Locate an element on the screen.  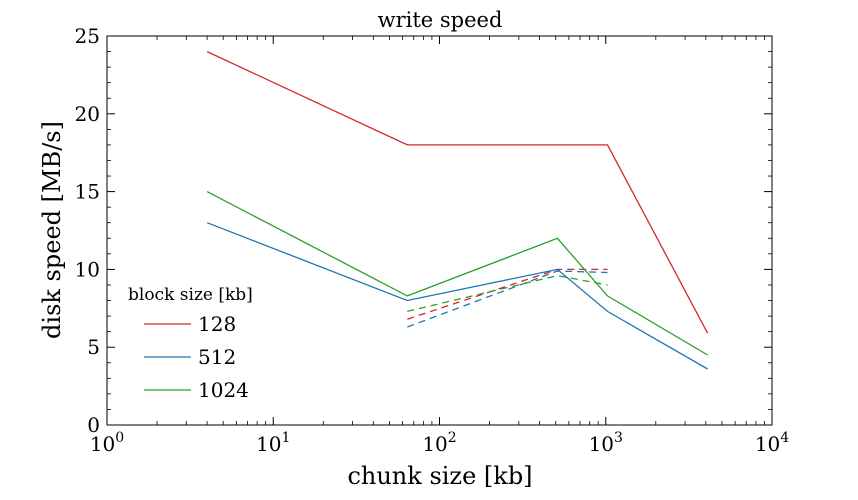
x-tick-label: 10² is located at coordinates (439, 443).